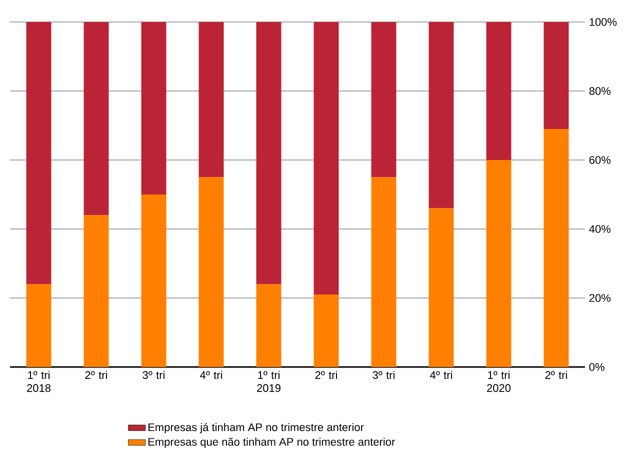  What do you see at coordinates (268, 381) in the screenshot?
I see `x-tick-label: 1º tri 2019` at bounding box center [268, 381].